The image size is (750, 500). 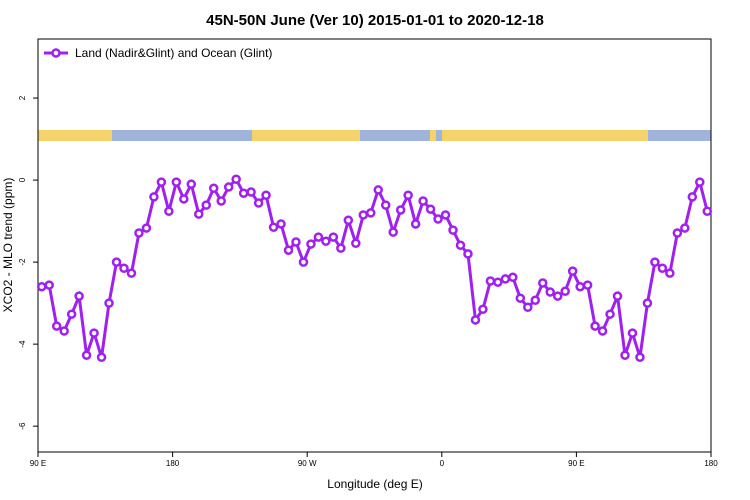 What do you see at coordinates (38, 463) in the screenshot?
I see `x-tick-label: 90 E` at bounding box center [38, 463].